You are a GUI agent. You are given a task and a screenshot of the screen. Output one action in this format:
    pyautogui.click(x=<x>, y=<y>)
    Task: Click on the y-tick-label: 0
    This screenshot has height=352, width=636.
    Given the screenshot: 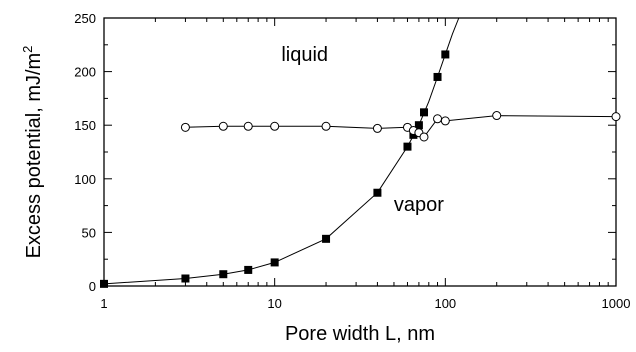 What is the action you would take?
    pyautogui.click(x=92, y=286)
    